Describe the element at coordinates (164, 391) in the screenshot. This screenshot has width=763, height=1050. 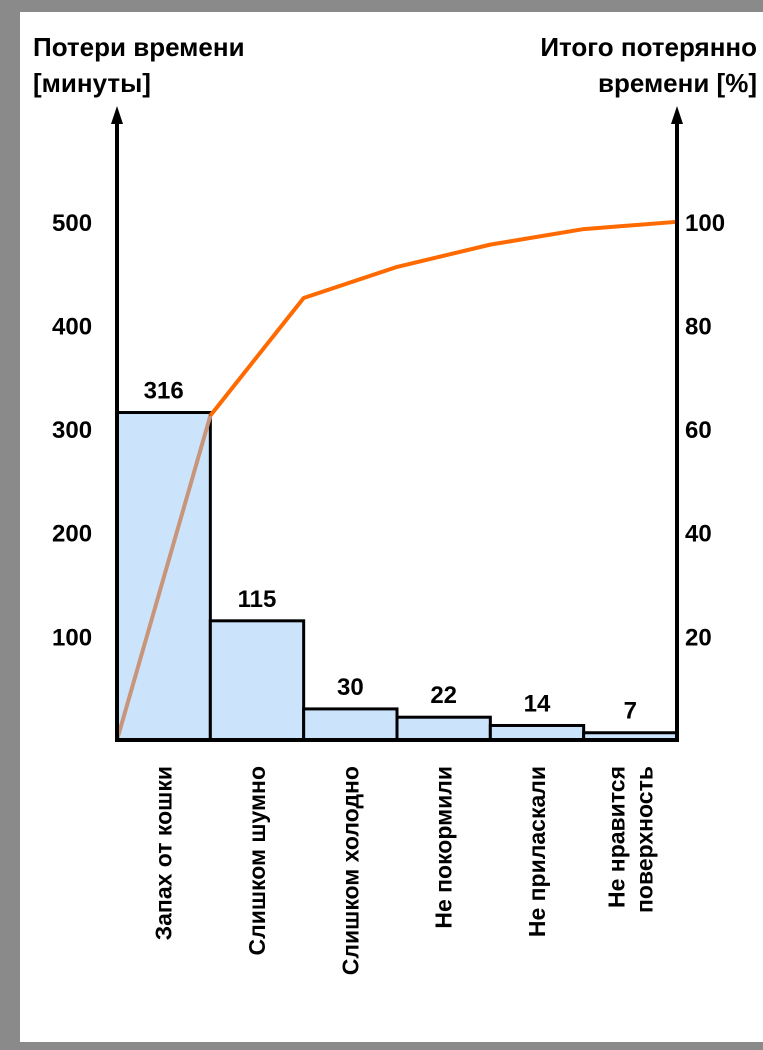
I see `bar-value-label: 316` at that location.